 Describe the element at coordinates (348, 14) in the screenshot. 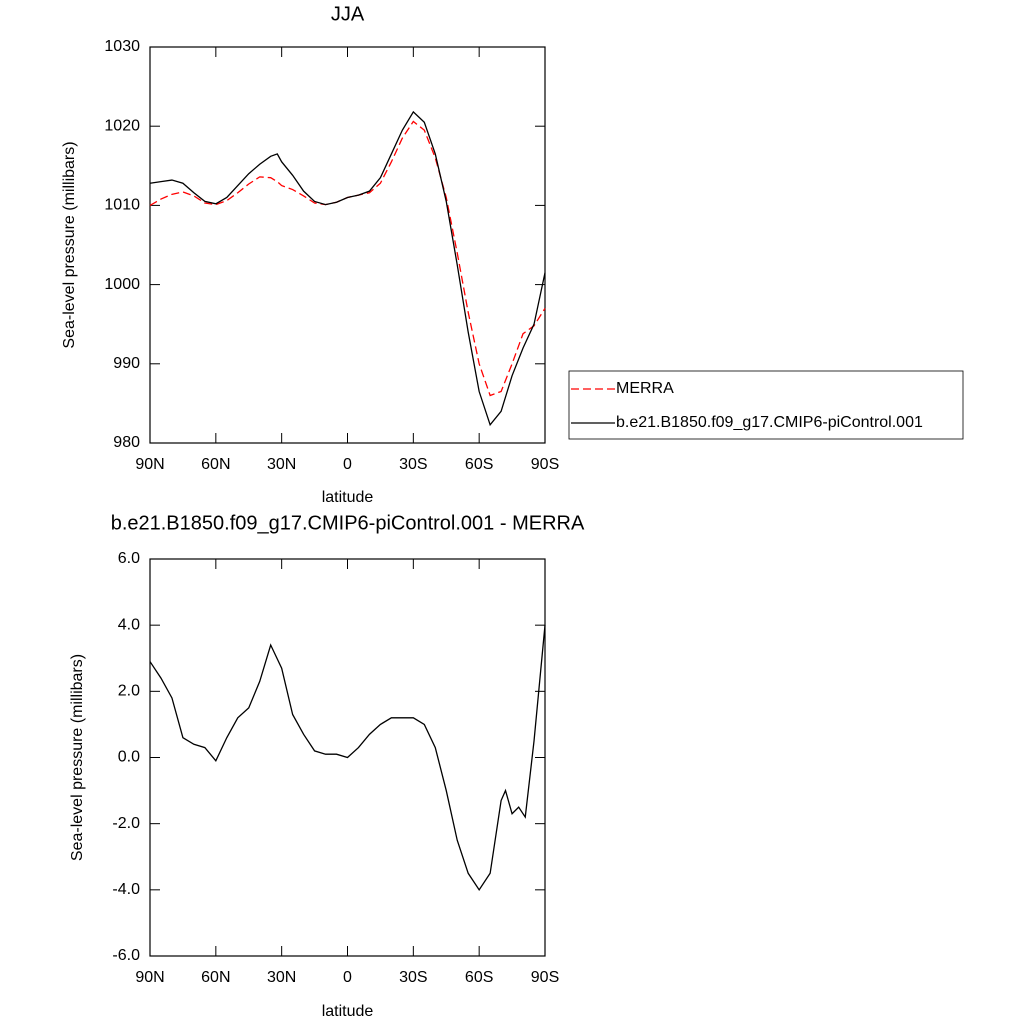

I see `chart-title: JJA` at that location.